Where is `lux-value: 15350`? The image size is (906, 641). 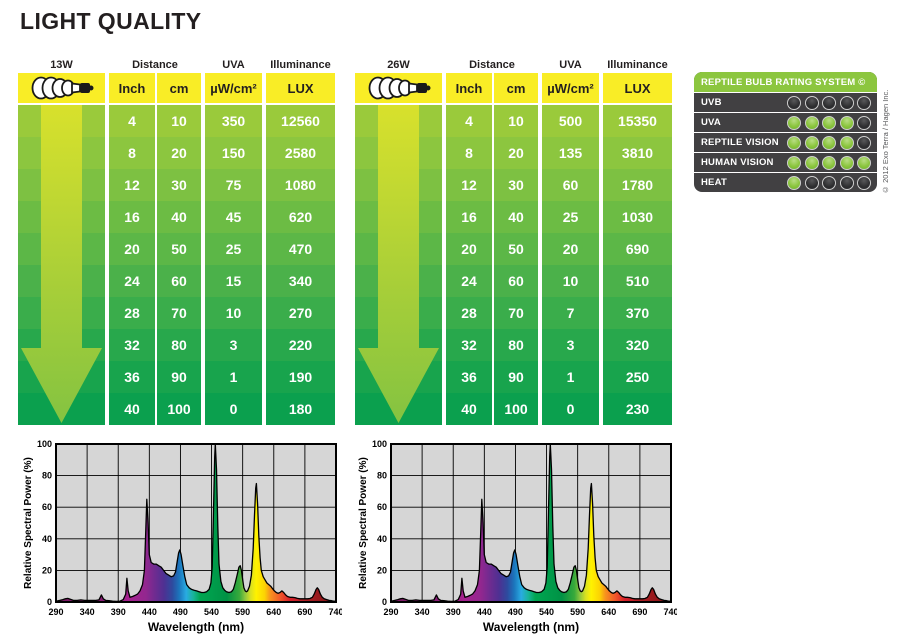 lux-value: 15350 is located at coordinates (637, 121).